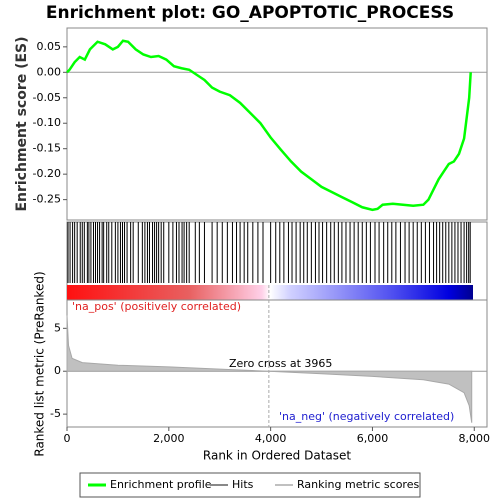 Image resolution: width=500 pixels, height=500 pixels. What do you see at coordinates (169, 438) in the screenshot?
I see `x-tick-label: 2,000` at bounding box center [169, 438].